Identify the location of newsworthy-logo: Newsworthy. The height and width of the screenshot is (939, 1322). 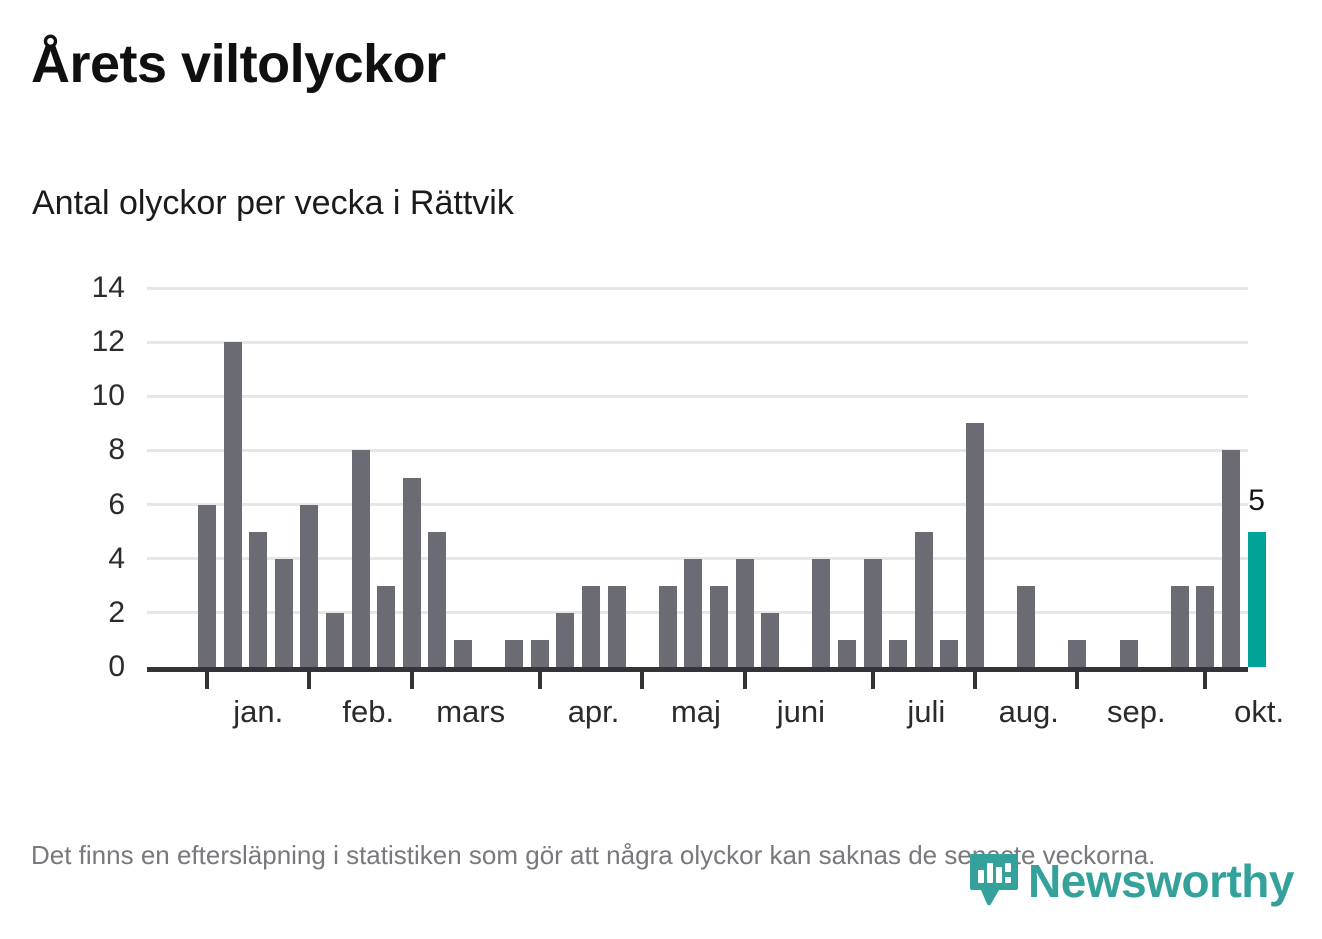
(1131, 881).